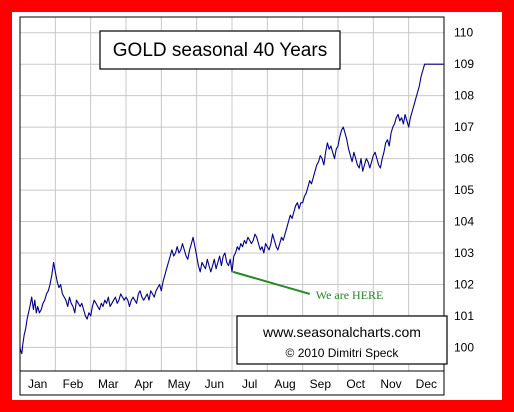  What do you see at coordinates (464, 159) in the screenshot?
I see `y-tick-label: 106` at bounding box center [464, 159].